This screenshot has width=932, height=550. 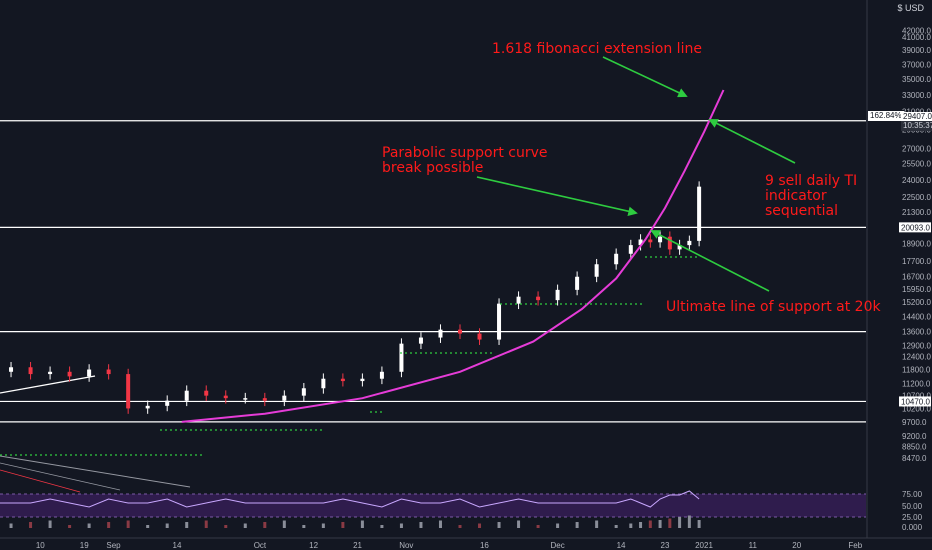 What do you see at coordinates (113, 545) in the screenshot?
I see `x-tick-label: Sep` at bounding box center [113, 545].